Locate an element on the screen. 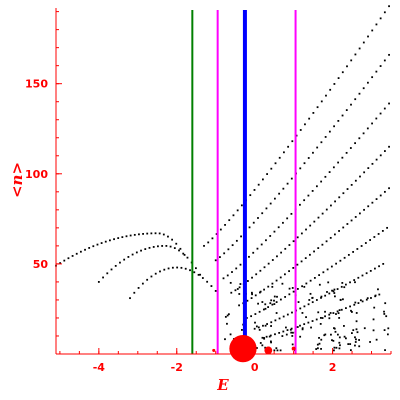 This screenshot has height=400, width=400. red-blob is located at coordinates (293, 348).